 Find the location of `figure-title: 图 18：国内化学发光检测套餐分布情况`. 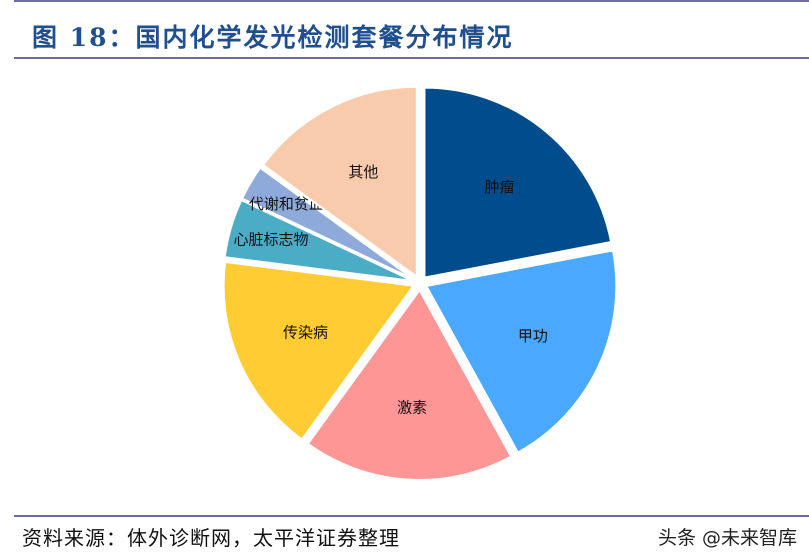

figure-title: 图 18：国内化学发光检测套餐分布情况 is located at coordinates (273, 37).